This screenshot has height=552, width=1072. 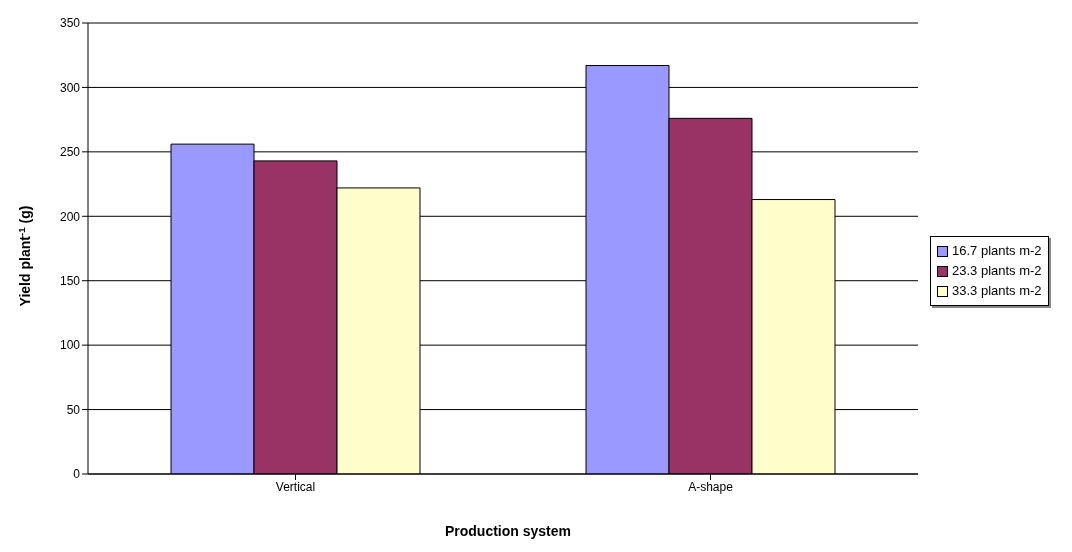 I want to click on legend-label: 23.3 plants m-2, so click(x=996, y=271).